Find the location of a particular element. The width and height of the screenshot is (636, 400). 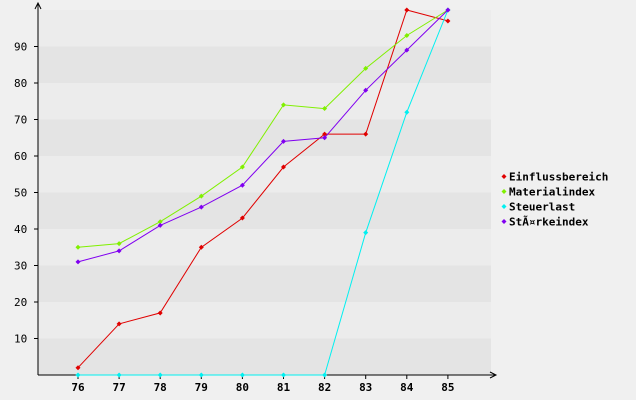

x-axis-ticks: 76 77 78 79 80 81 82 83 84 85 is located at coordinates (263, 384).